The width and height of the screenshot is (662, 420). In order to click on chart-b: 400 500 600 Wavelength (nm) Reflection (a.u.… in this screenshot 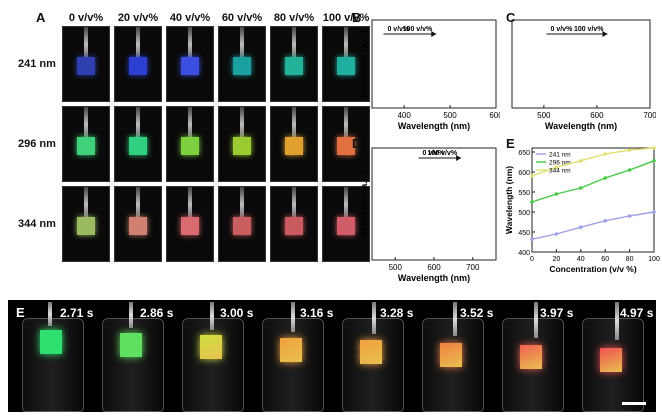, I will do `click(425, 76)`.